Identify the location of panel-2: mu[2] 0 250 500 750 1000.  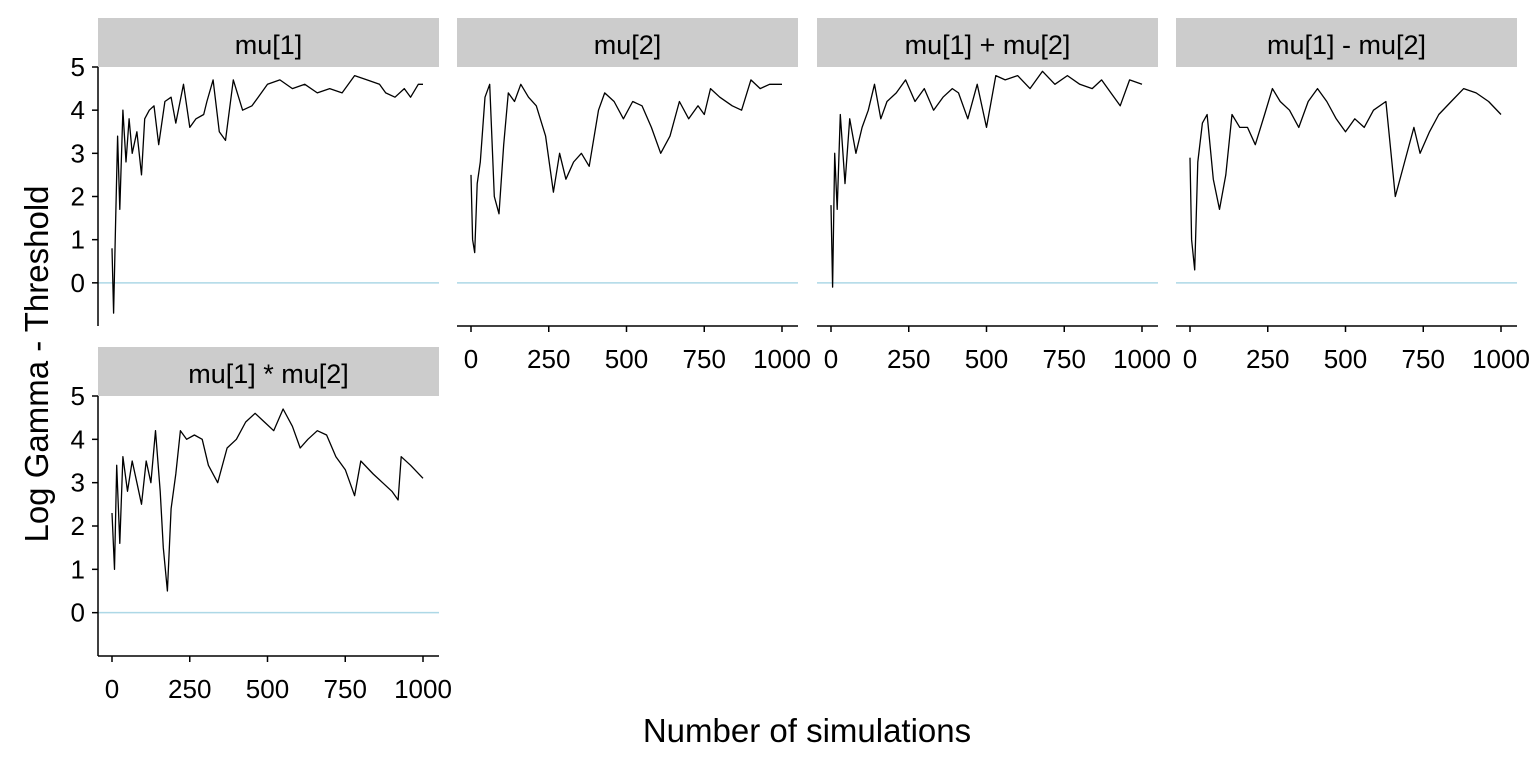
(634, 196).